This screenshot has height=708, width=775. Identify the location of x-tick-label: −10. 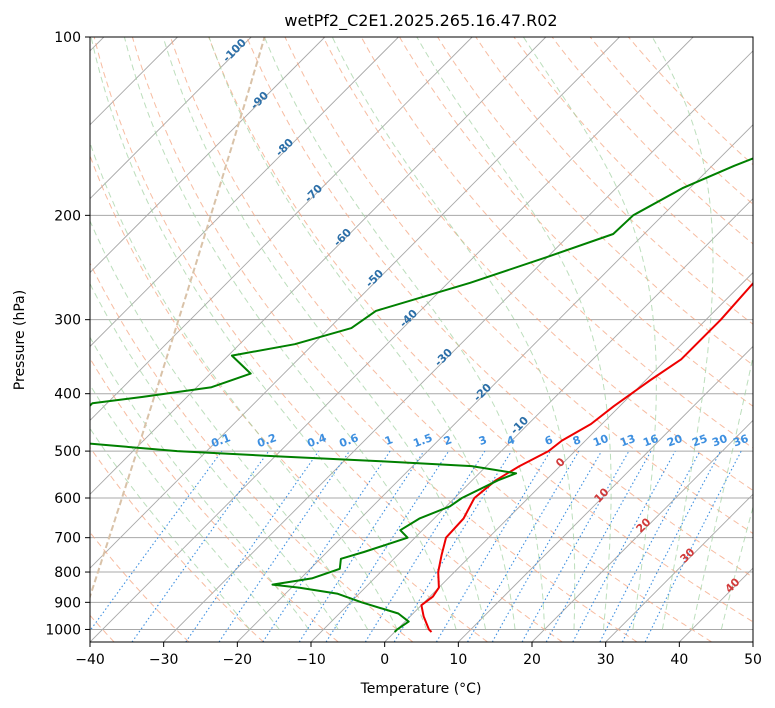
(311, 660).